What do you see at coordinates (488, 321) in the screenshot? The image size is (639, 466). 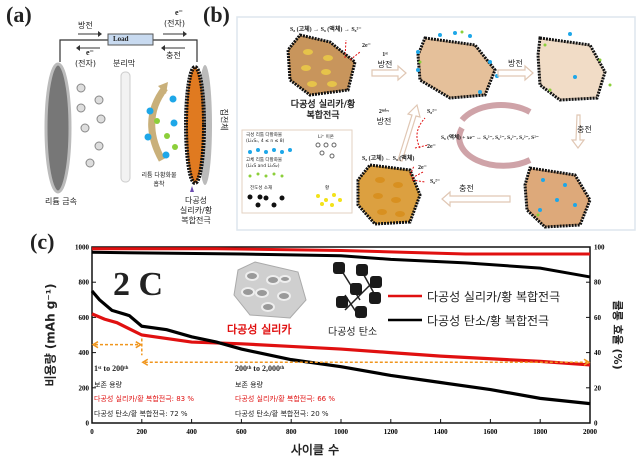 I see `legend-carbon-label: 다공성 탄소/황 복합전극` at bounding box center [488, 321].